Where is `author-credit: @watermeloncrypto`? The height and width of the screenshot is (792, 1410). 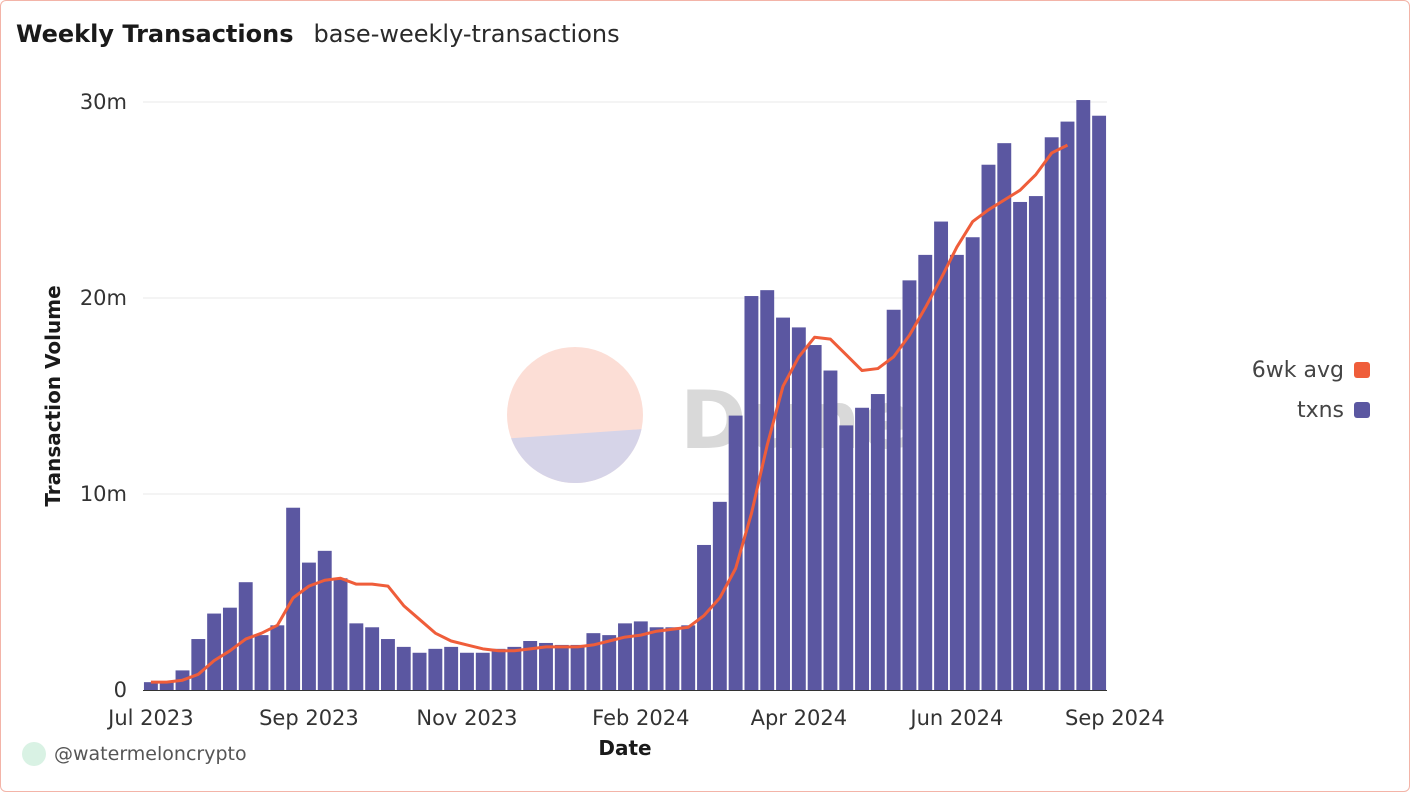 author-credit: @watermeloncrypto is located at coordinates (134, 754).